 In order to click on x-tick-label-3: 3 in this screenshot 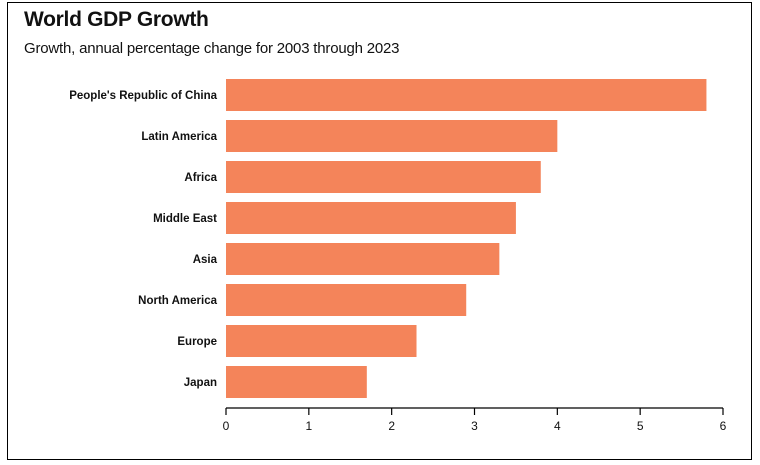, I will do `click(474, 426)`.